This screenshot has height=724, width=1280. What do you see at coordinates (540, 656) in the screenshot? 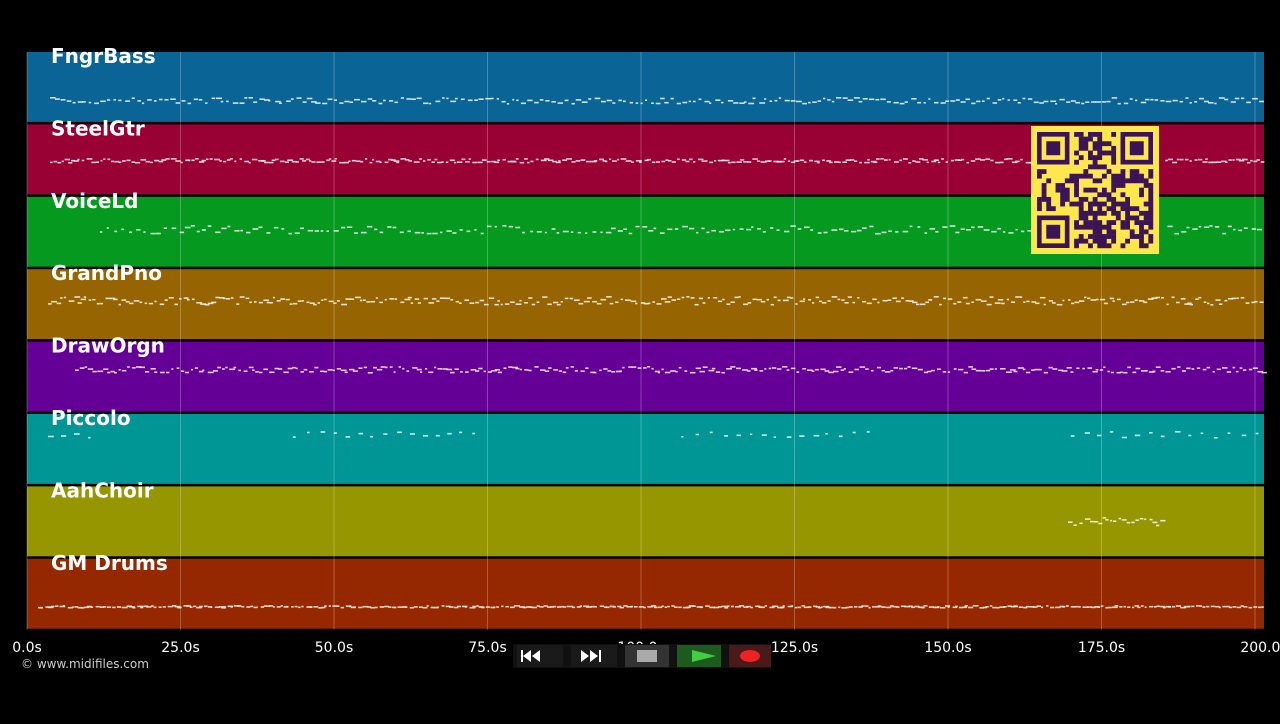
I see `rewind-button` at bounding box center [540, 656].